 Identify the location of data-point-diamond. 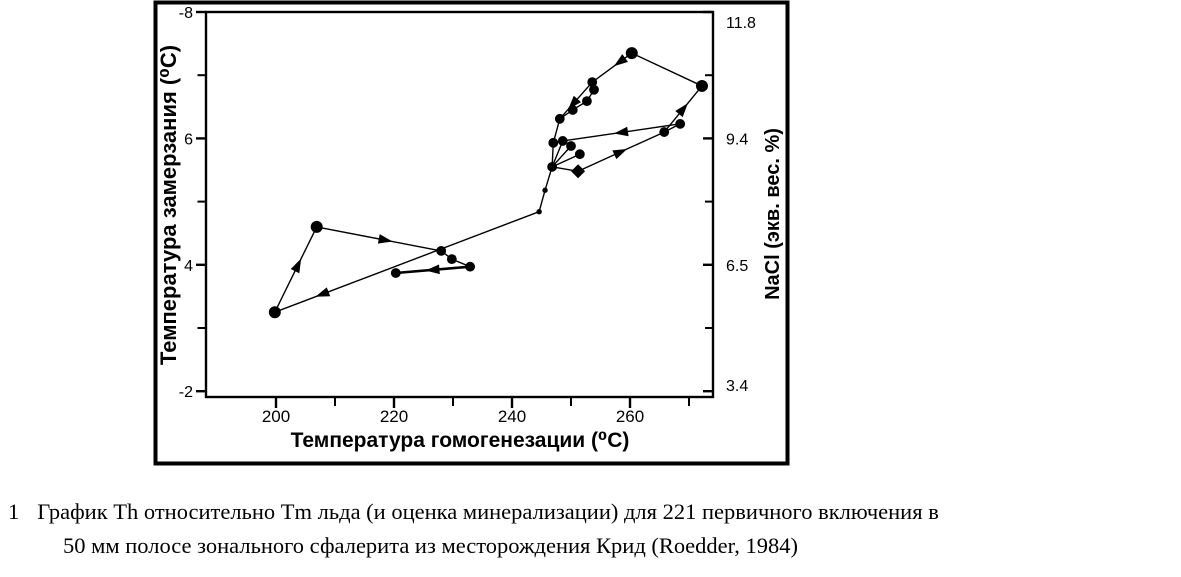
(578, 171).